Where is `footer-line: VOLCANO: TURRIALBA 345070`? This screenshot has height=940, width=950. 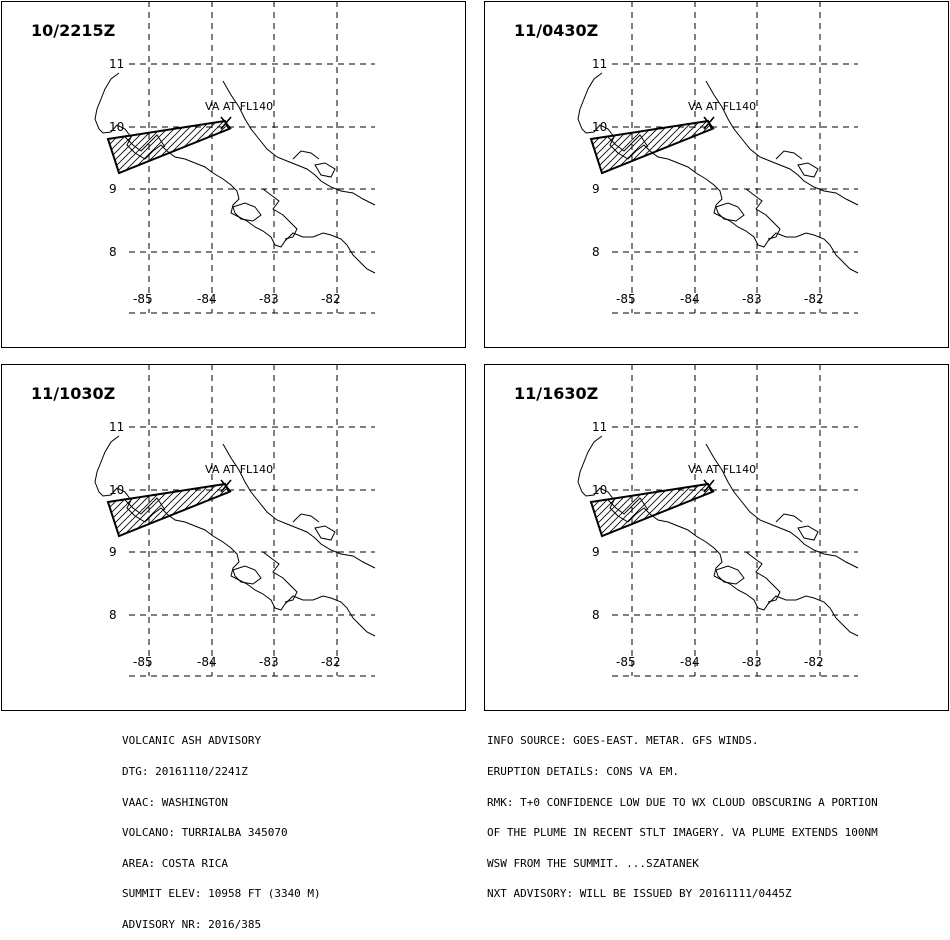 footer-line: VOLCANO: TURRIALBA 345070 is located at coordinates (205, 833).